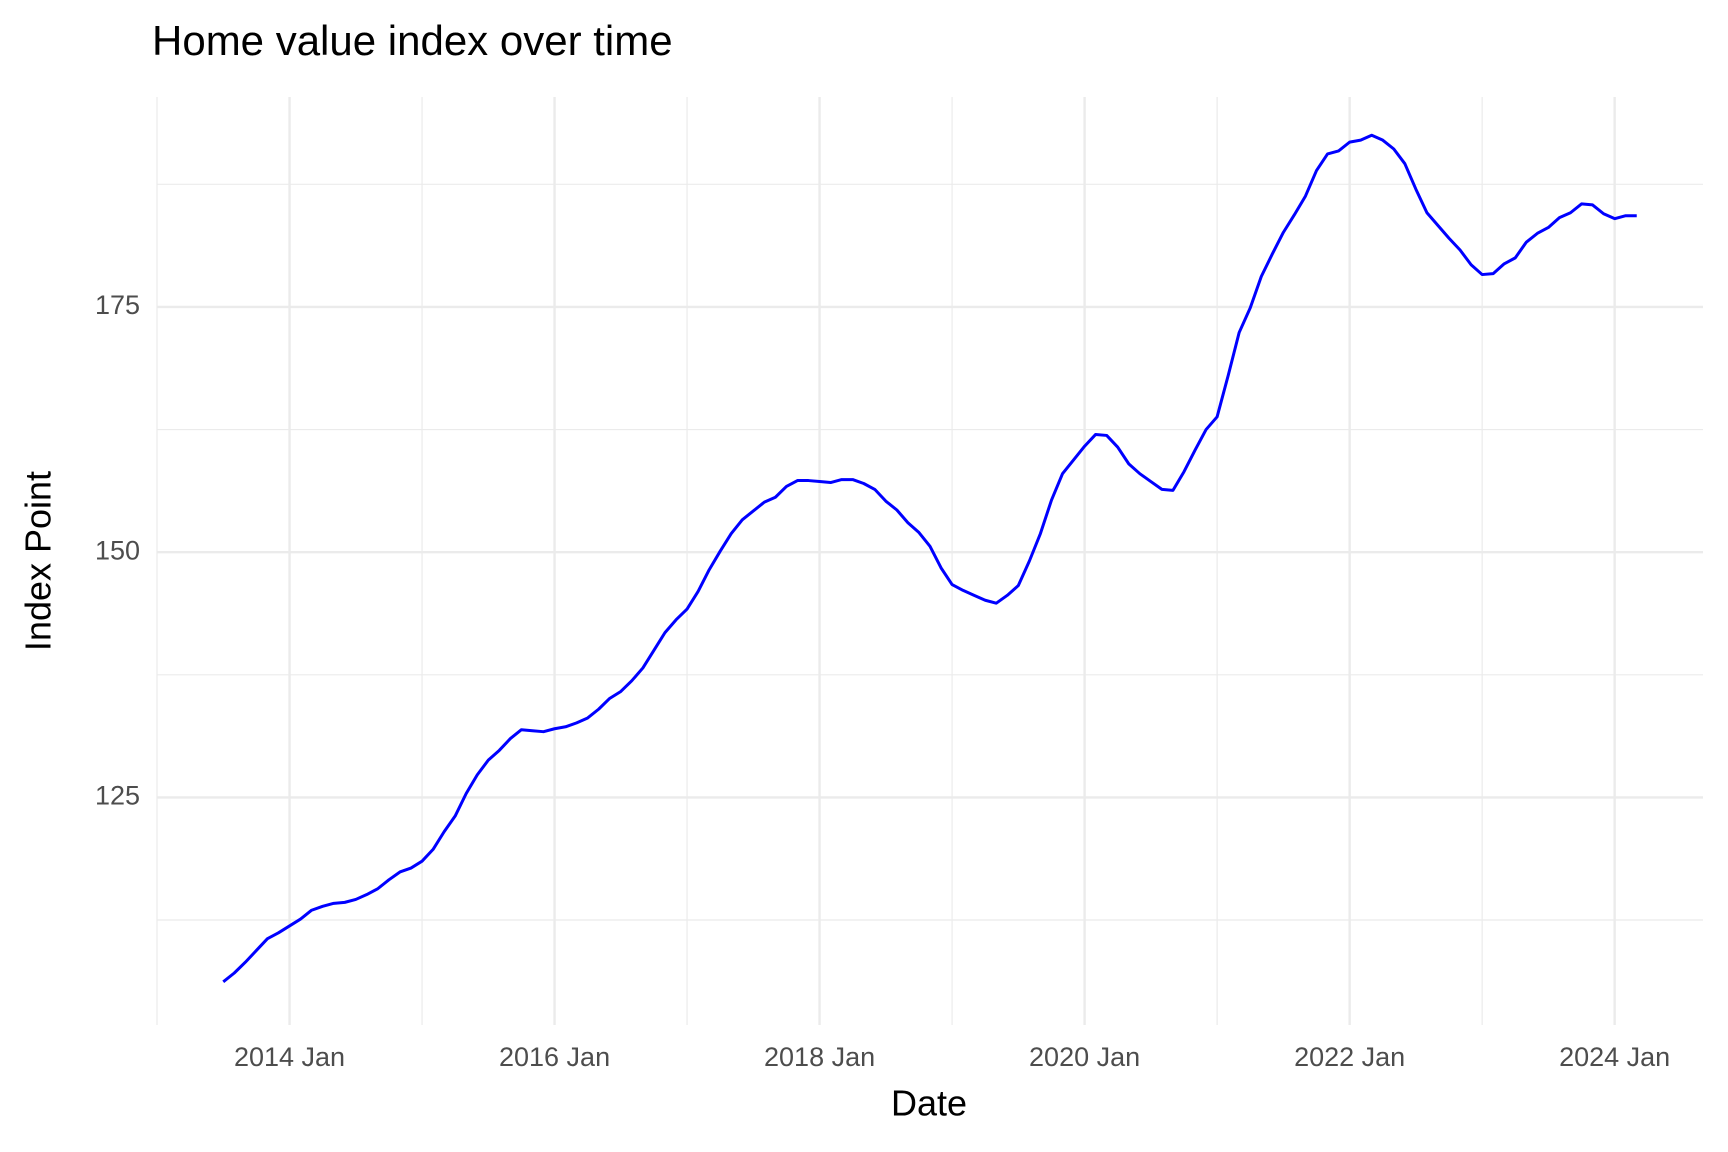  Describe the element at coordinates (412, 40) in the screenshot. I see `chart-title: Home value index over time` at that location.